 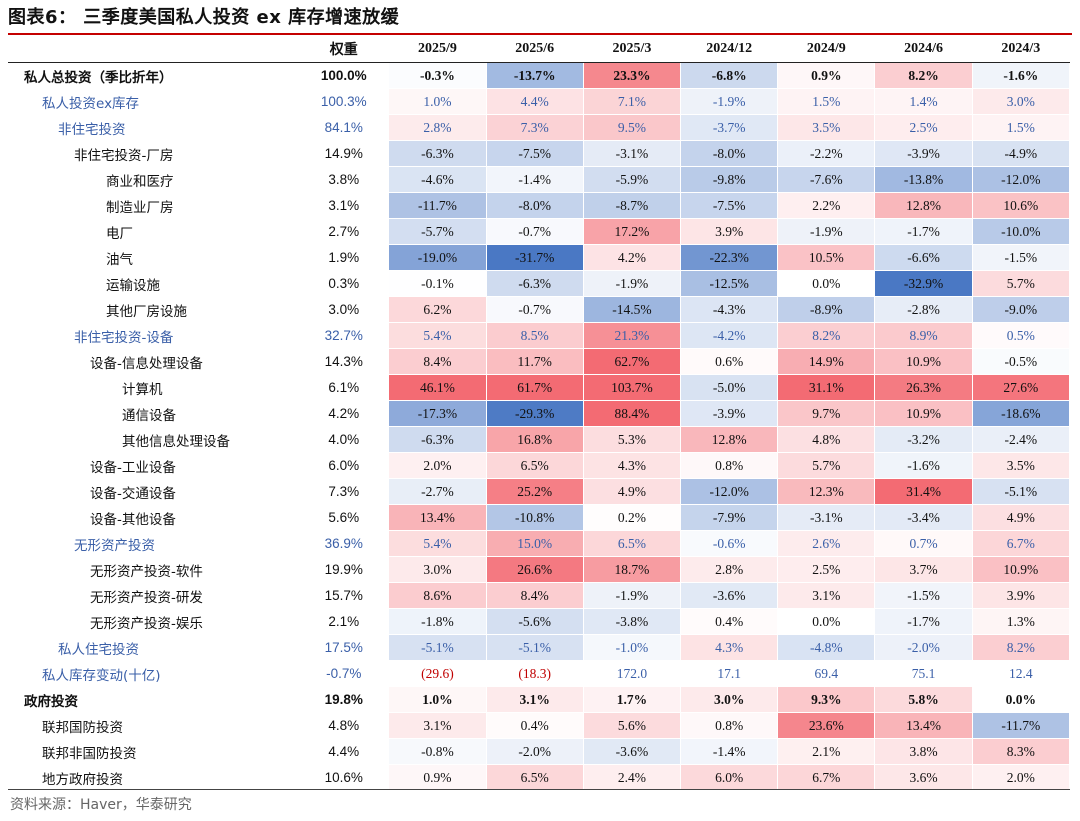 I want to click on value-cell: -9.0%, so click(x=1021, y=309).